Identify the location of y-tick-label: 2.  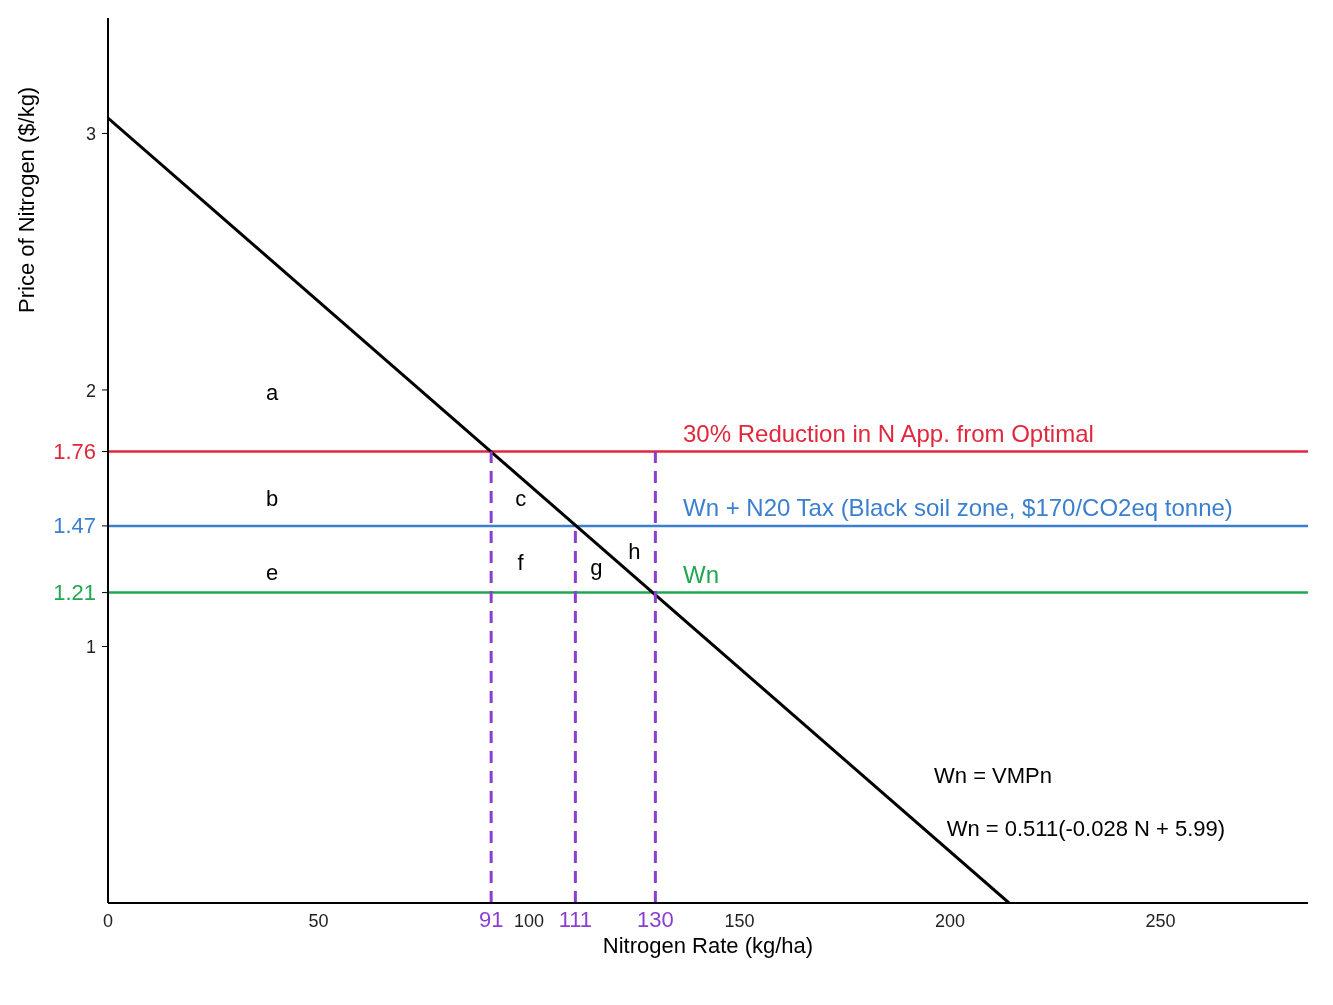
(90, 390).